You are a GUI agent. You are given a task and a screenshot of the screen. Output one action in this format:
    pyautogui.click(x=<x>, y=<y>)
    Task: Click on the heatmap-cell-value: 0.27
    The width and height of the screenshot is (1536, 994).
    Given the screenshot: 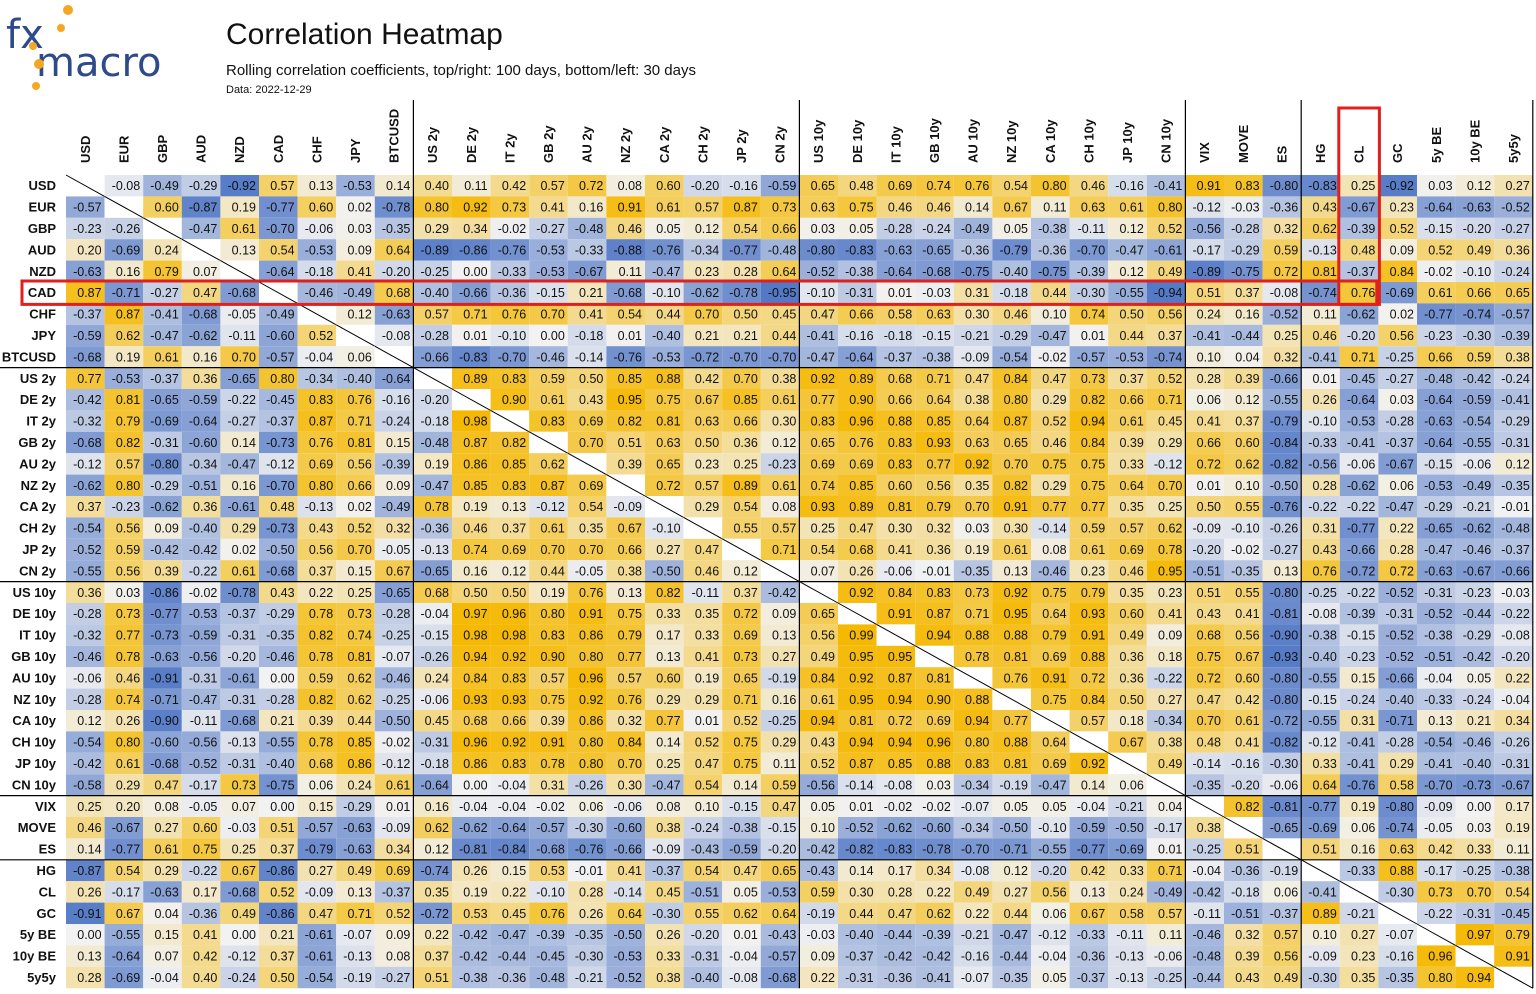 What is the action you would take?
    pyautogui.click(x=1363, y=935)
    